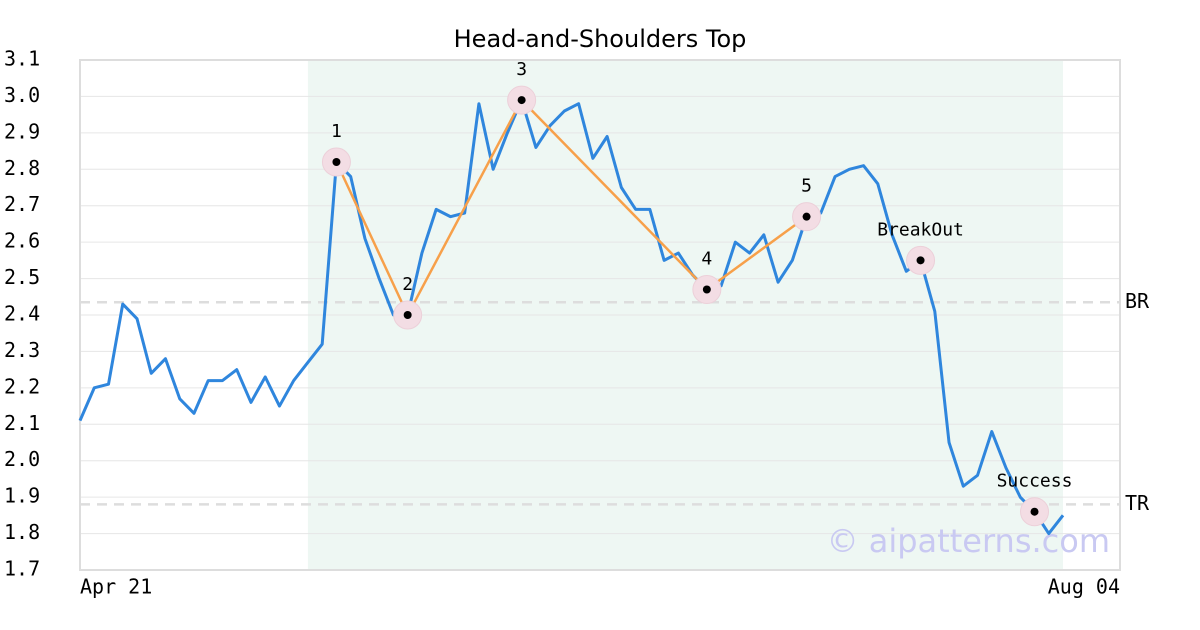  Describe the element at coordinates (968, 541) in the screenshot. I see `watermark: © aipatterns.com` at that location.